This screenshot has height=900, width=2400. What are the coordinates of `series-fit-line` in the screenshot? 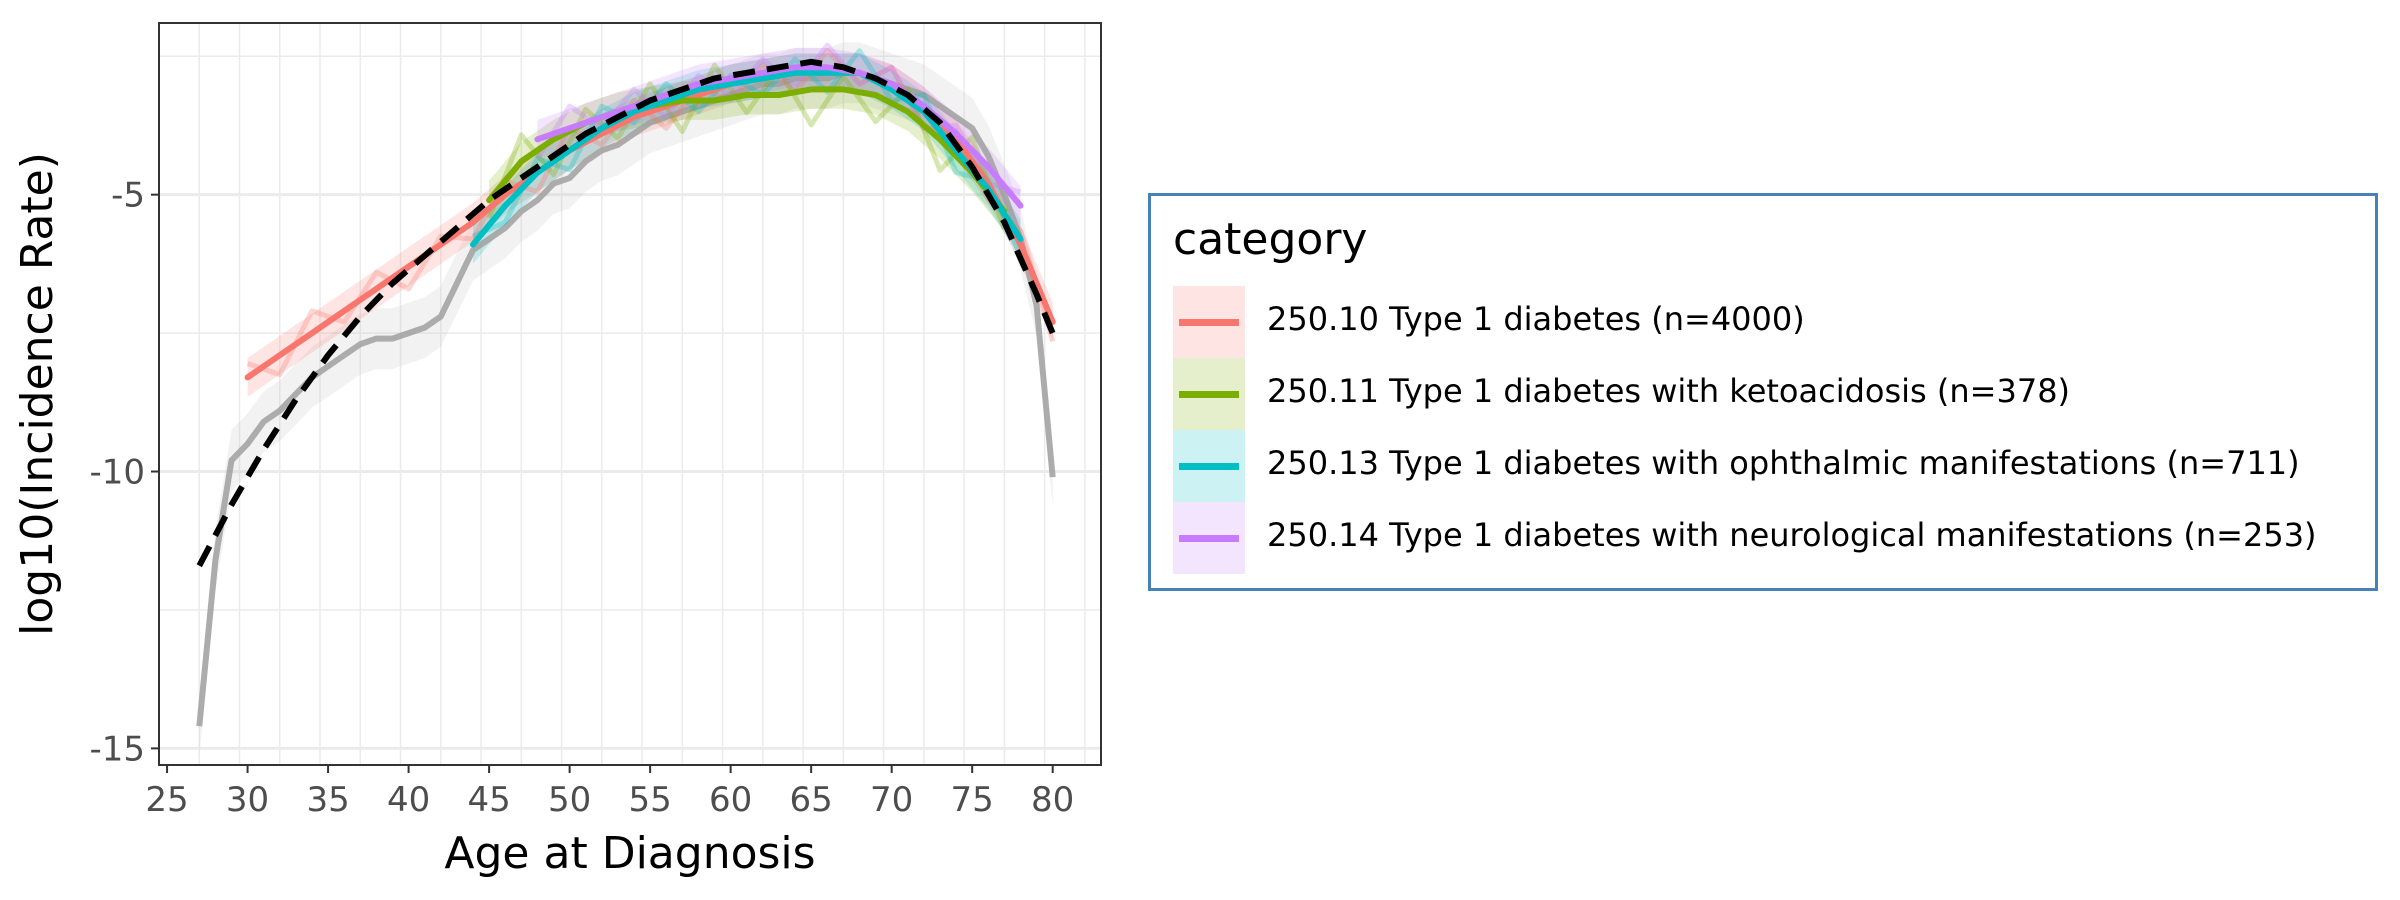 It's located at (747, 158).